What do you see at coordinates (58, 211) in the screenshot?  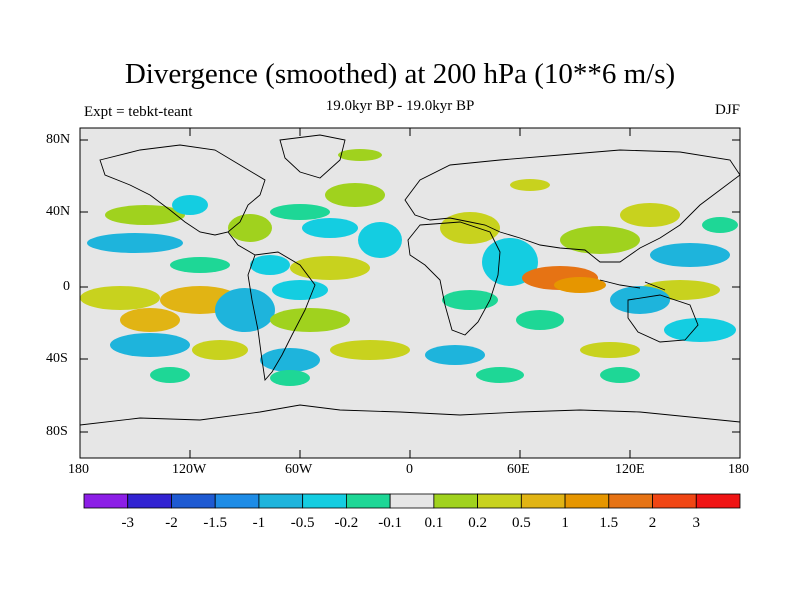 I see `lat-label-40n: 40N` at bounding box center [58, 211].